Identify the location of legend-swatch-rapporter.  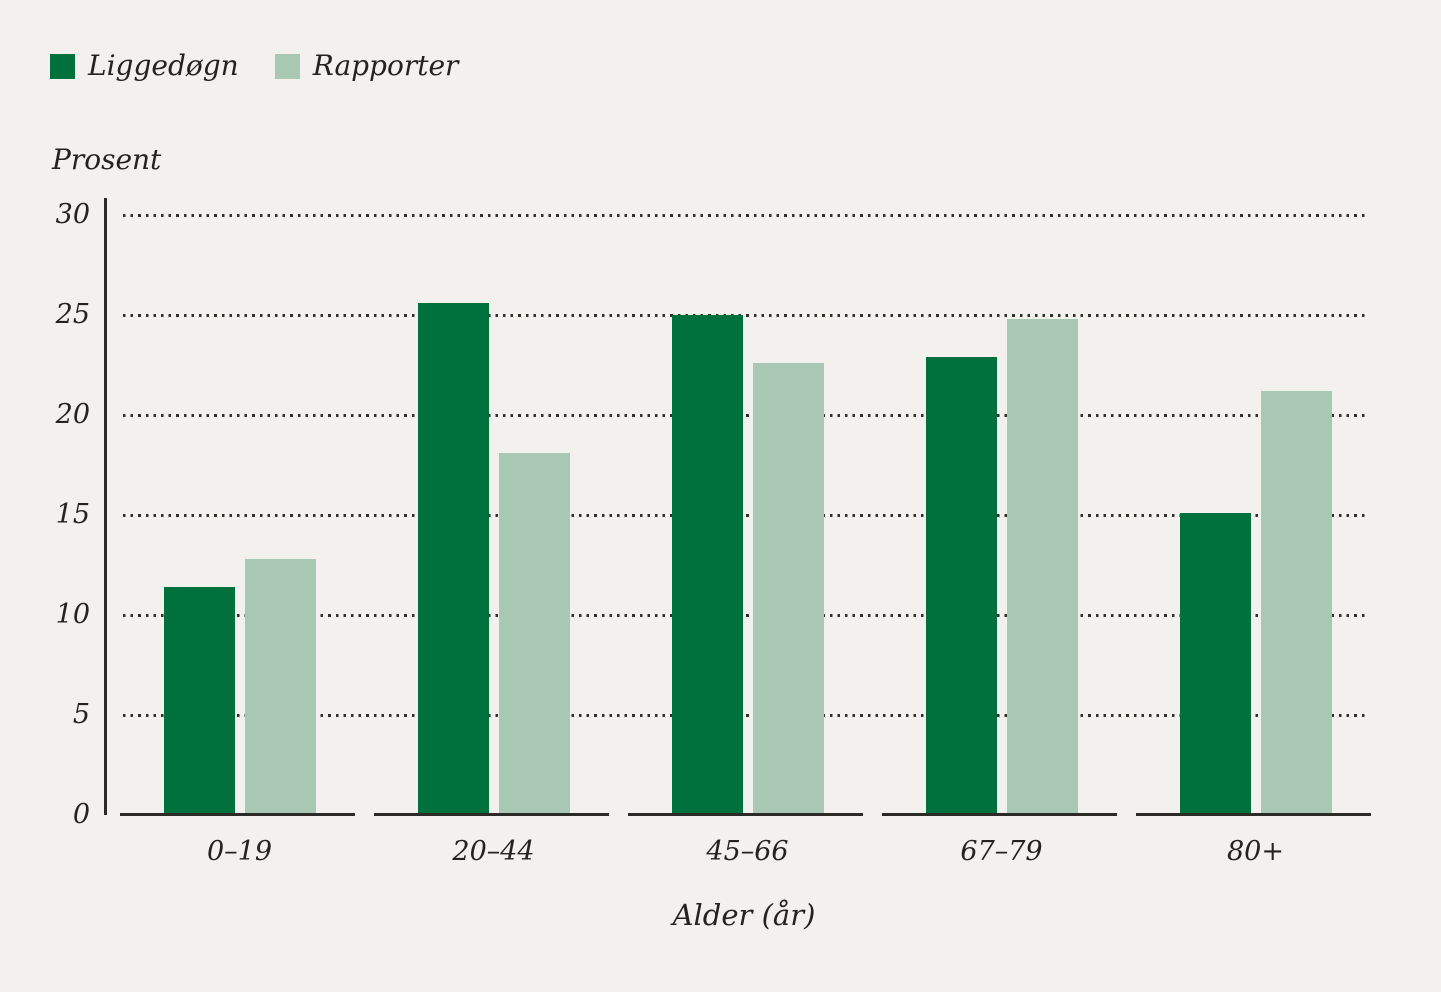
(287, 66).